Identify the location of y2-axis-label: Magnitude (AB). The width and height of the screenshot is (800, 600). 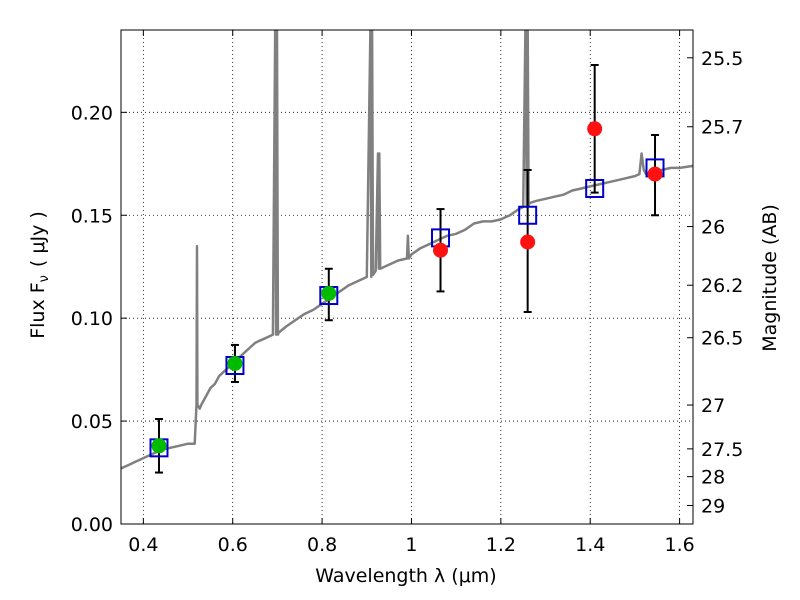
(770, 278).